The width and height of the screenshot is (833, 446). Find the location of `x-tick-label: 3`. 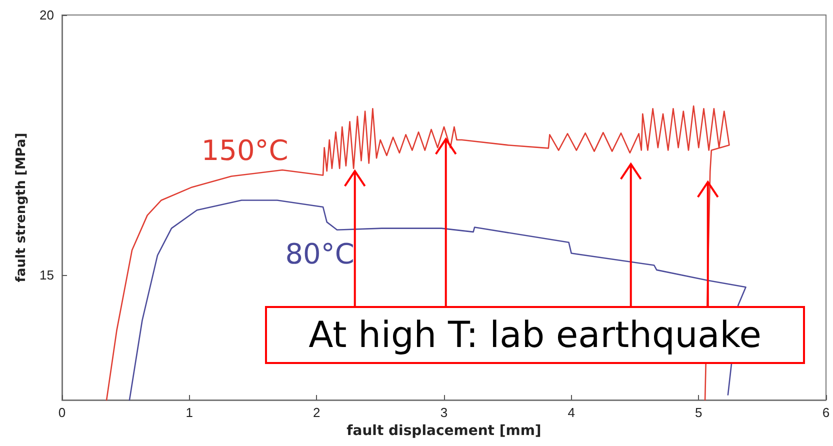

x-tick-label: 3 is located at coordinates (444, 412).